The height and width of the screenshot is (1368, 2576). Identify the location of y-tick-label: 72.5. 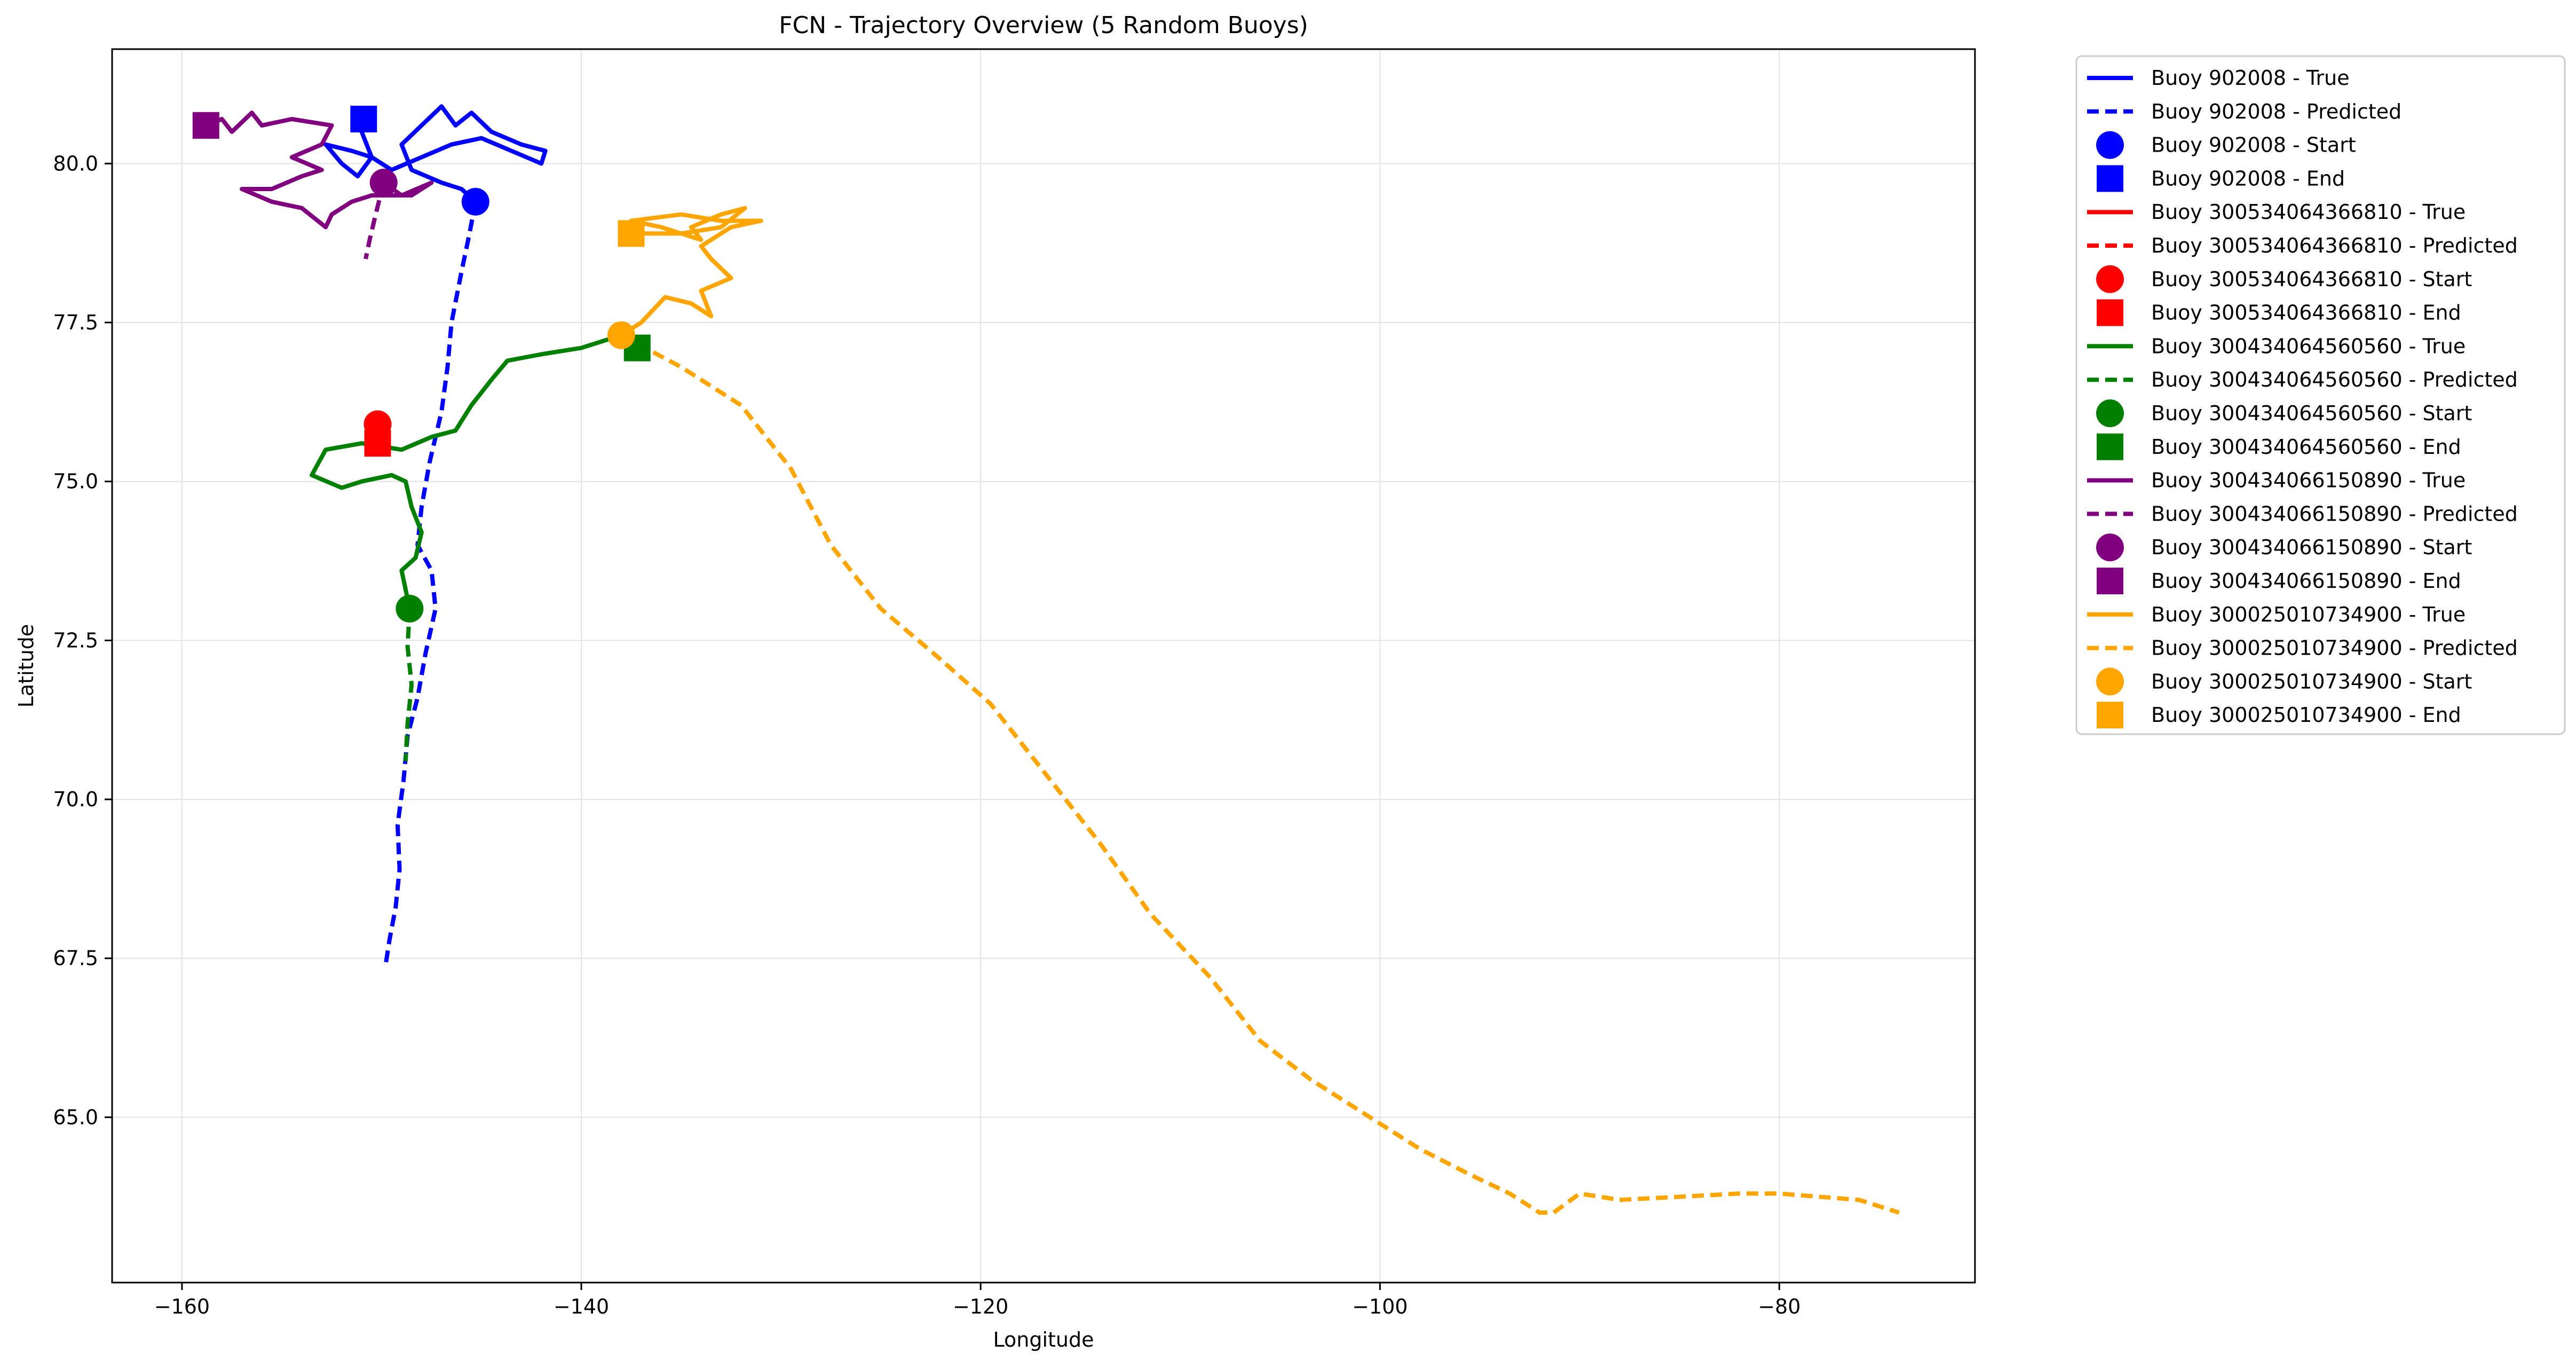
(75, 640).